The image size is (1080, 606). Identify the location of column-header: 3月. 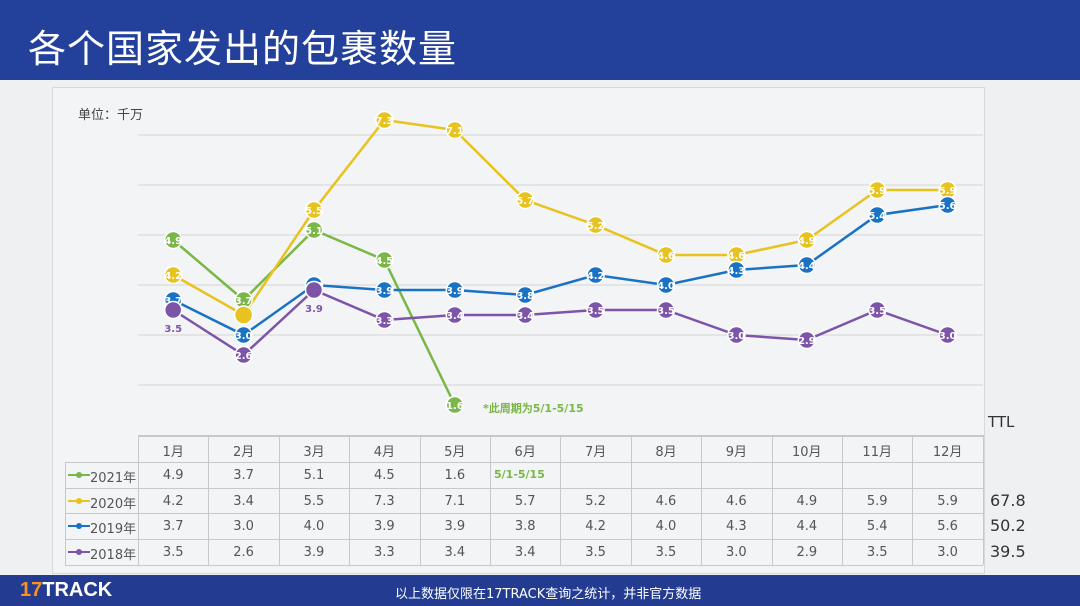
(314, 452).